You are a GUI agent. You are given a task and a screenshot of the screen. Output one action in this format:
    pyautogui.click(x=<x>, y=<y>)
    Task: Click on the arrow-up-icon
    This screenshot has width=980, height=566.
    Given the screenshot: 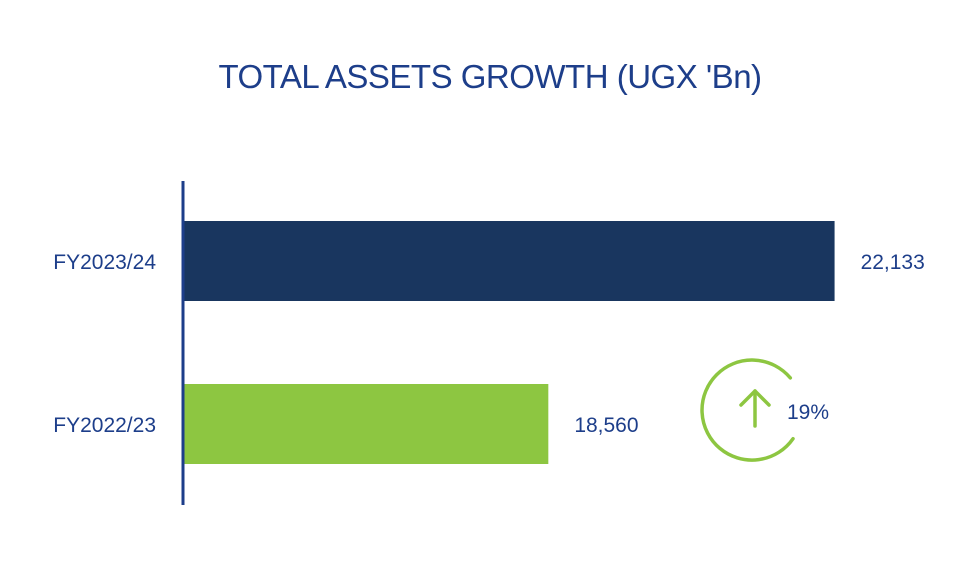 What is the action you would take?
    pyautogui.click(x=755, y=408)
    